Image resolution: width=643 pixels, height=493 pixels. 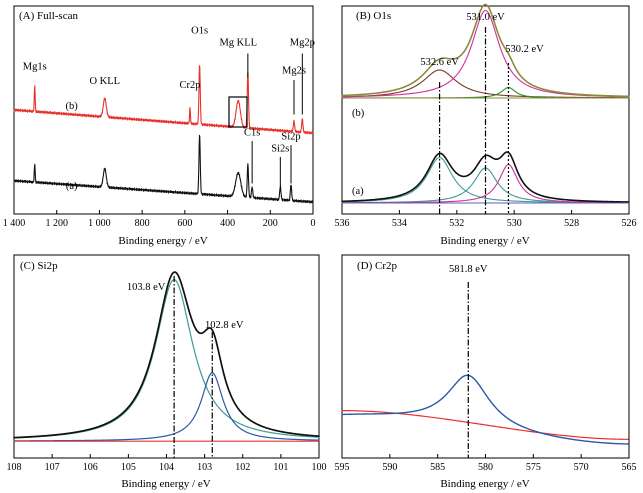 What do you see at coordinates (242, 467) in the screenshot?
I see `panel-c-tick-label: 102` at bounding box center [242, 467].